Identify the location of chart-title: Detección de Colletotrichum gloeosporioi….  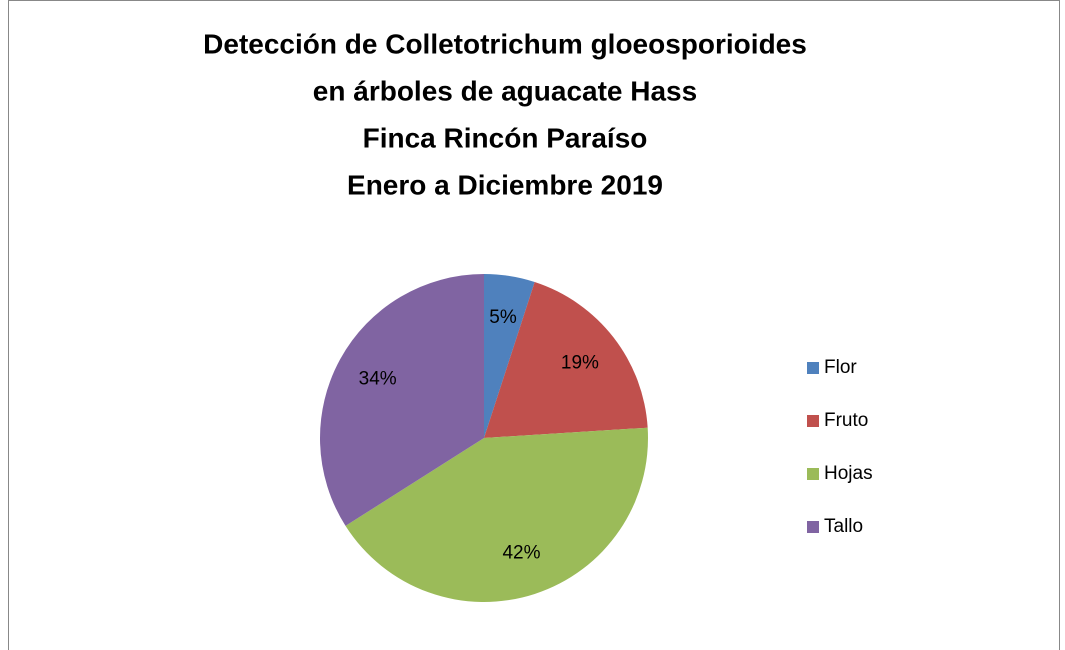
(505, 43).